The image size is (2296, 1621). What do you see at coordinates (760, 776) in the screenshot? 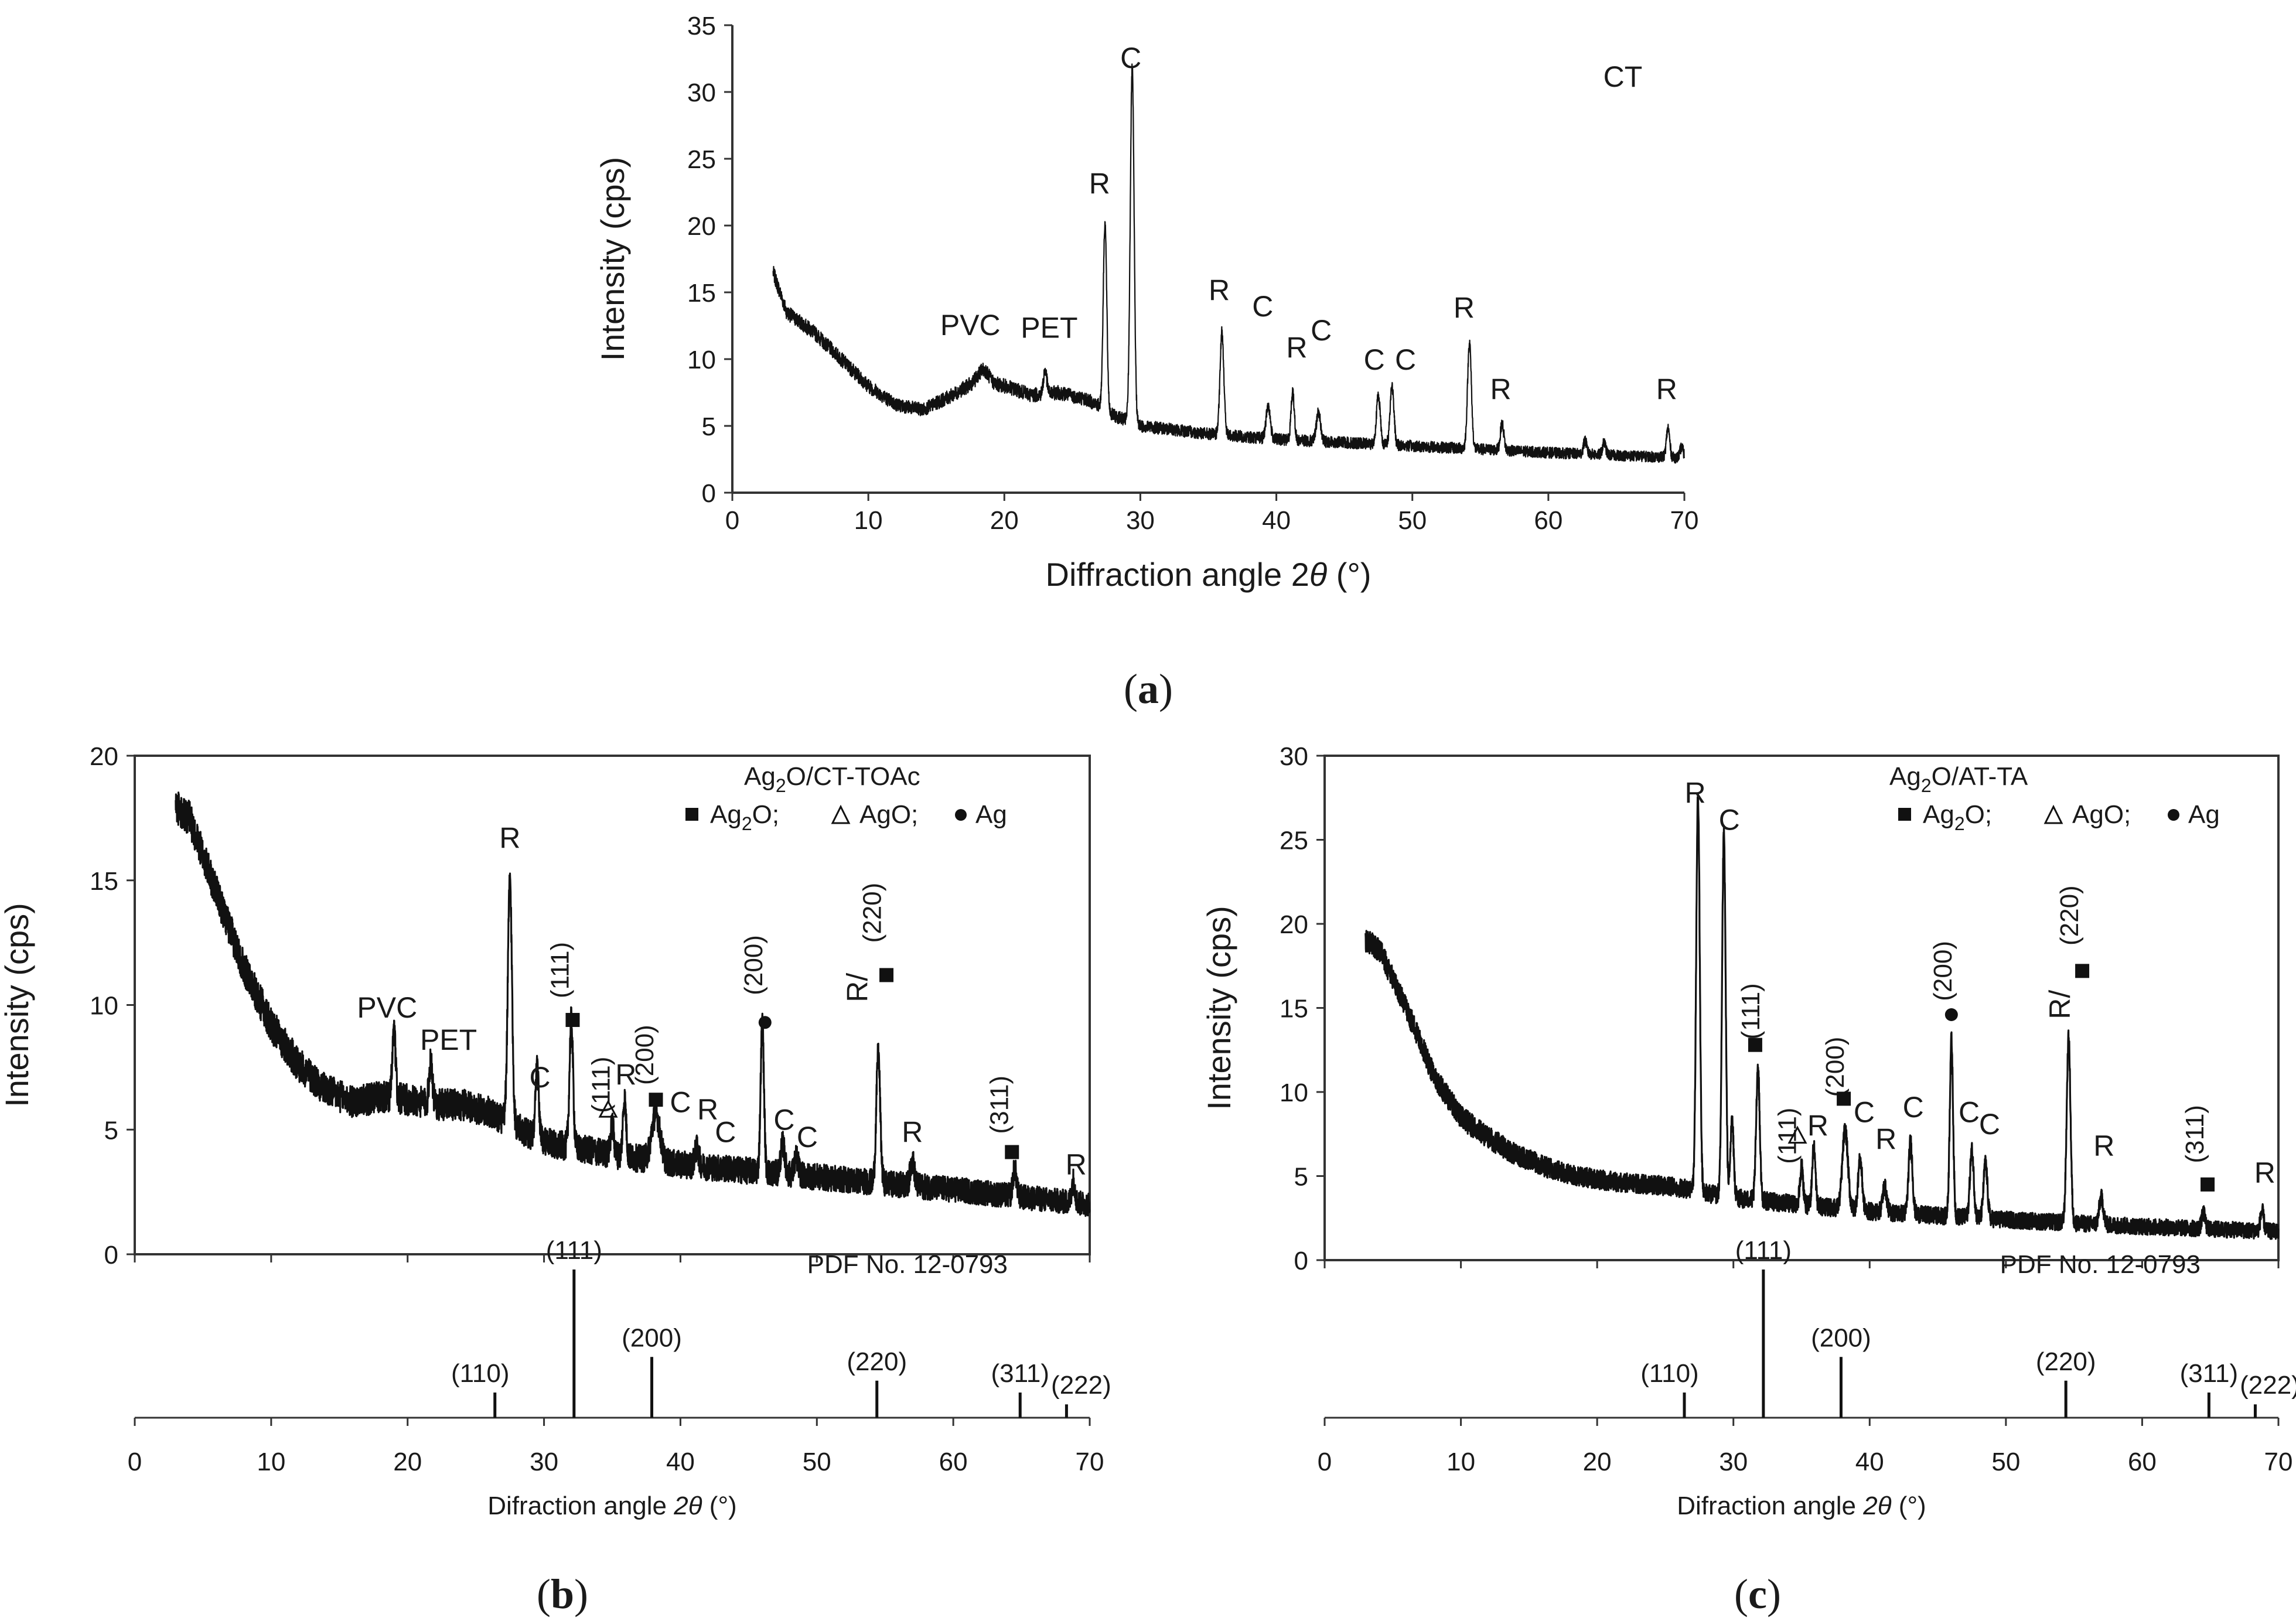
I see `title-text: Ag` at bounding box center [760, 776].